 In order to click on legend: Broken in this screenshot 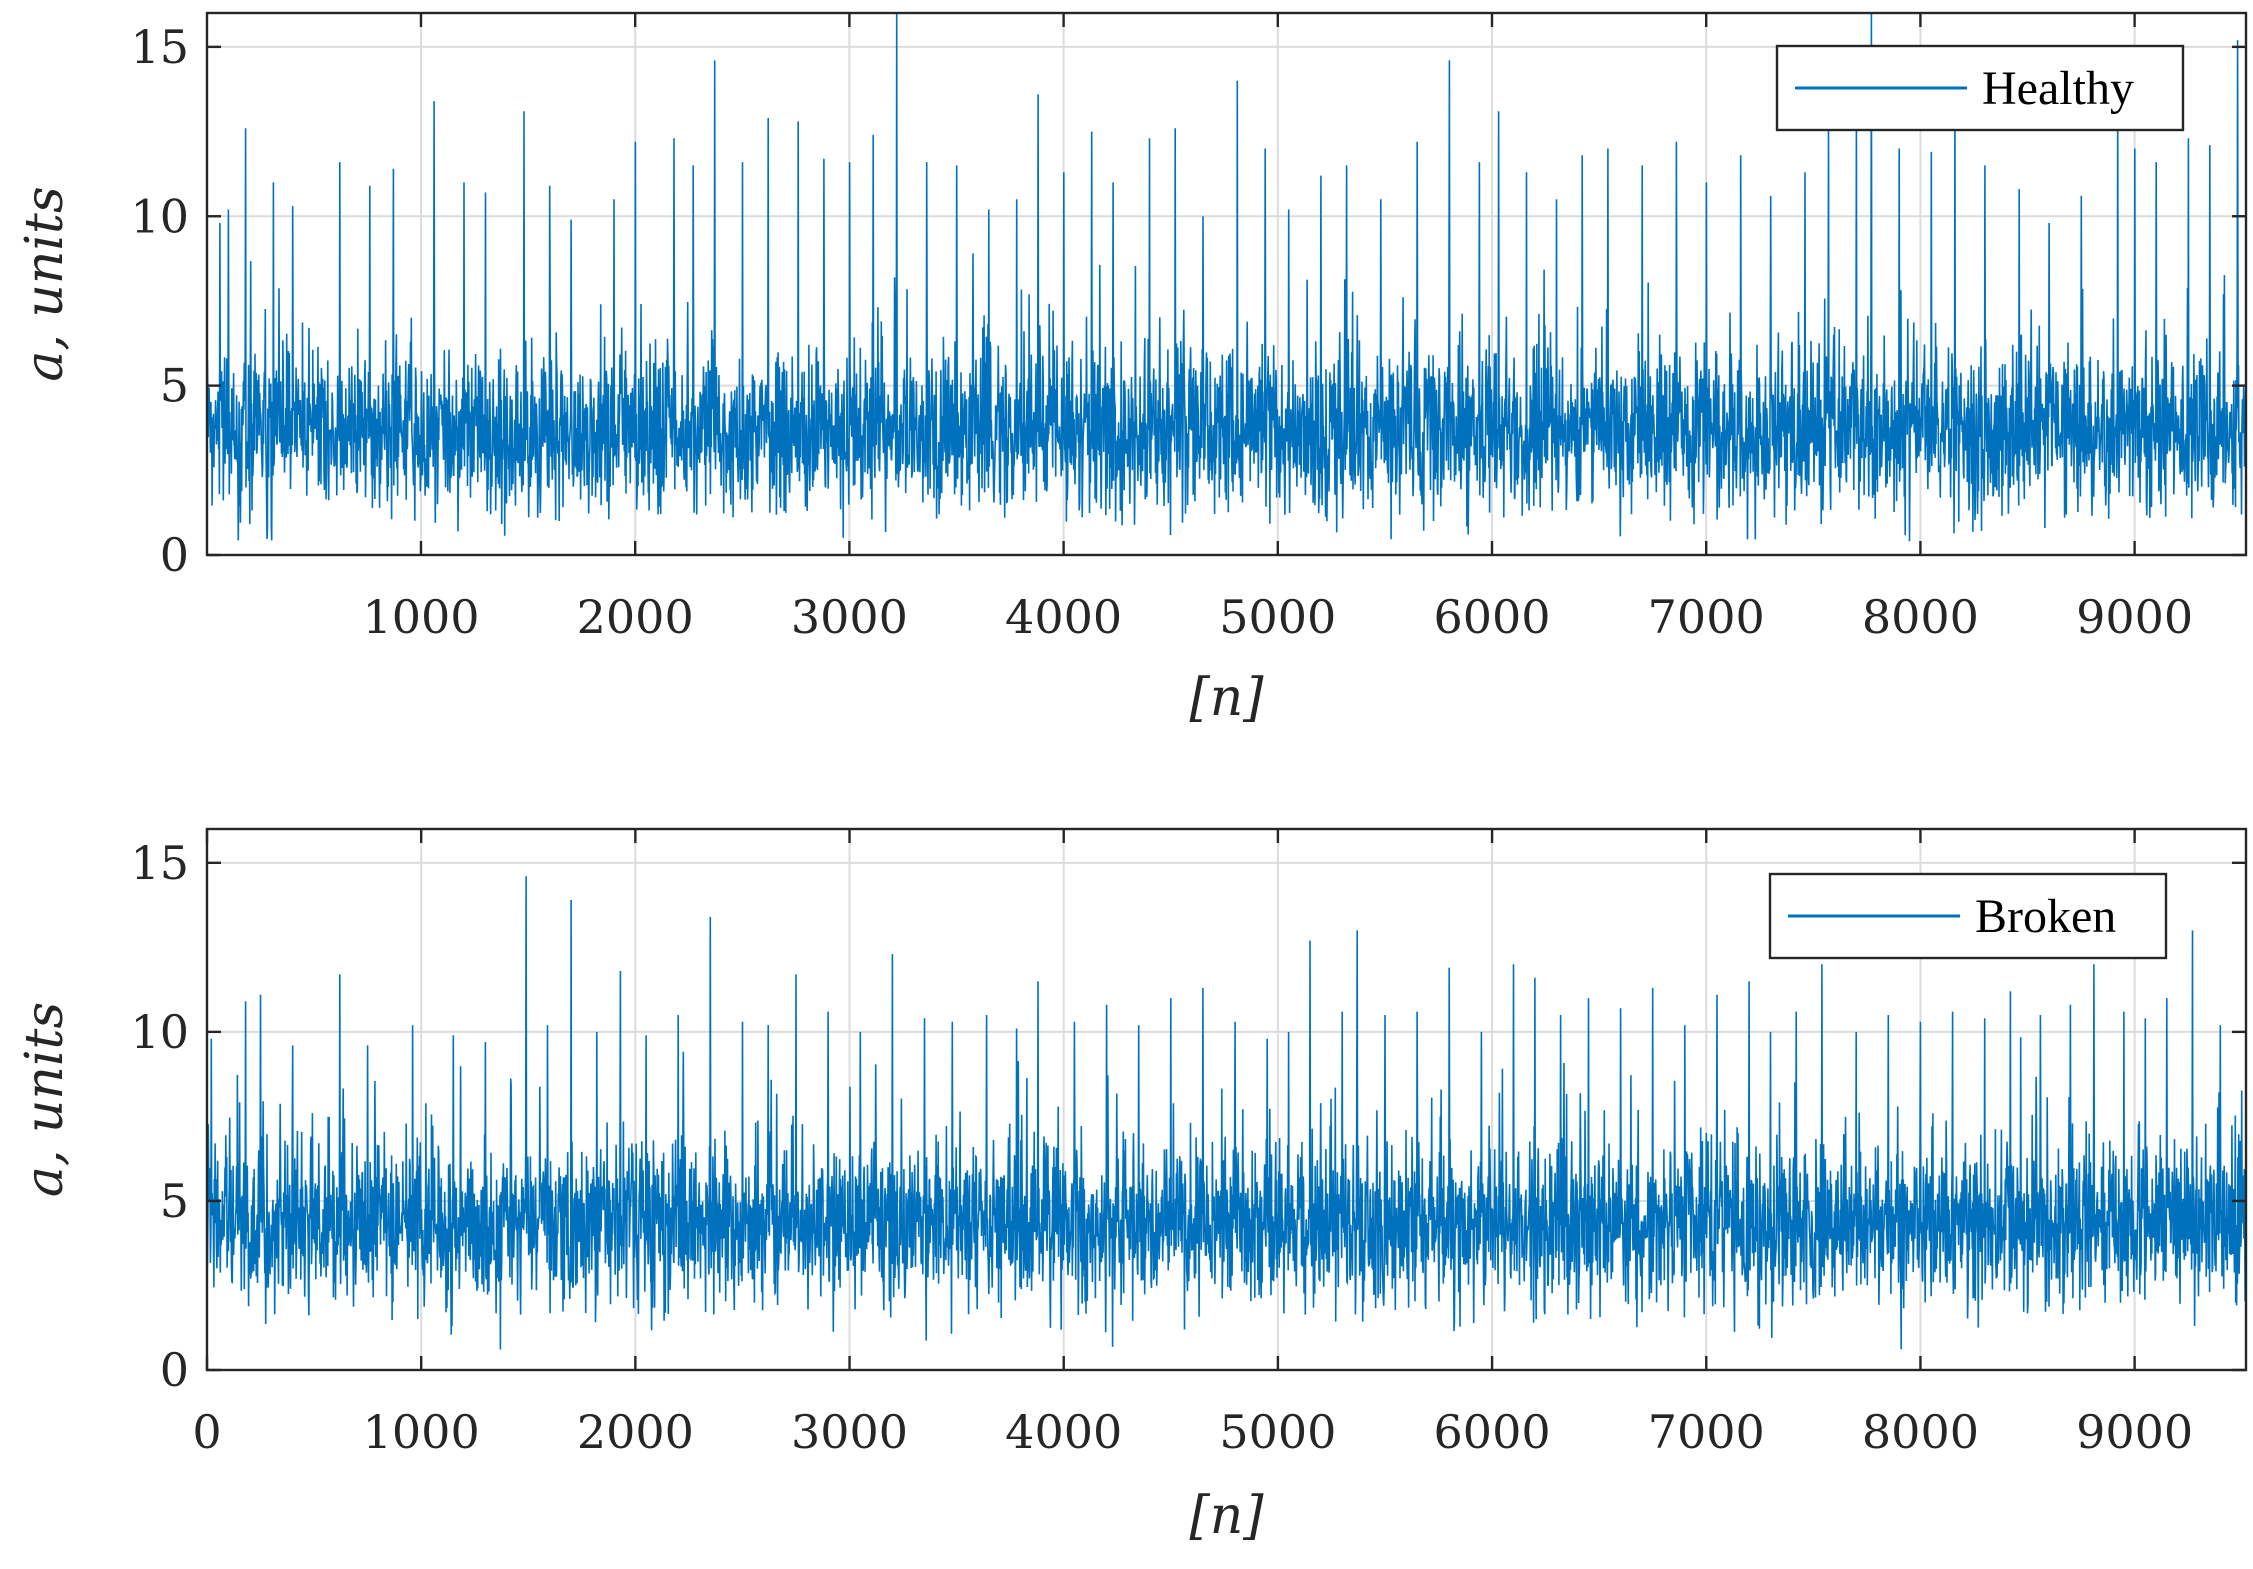, I will do `click(1968, 916)`.